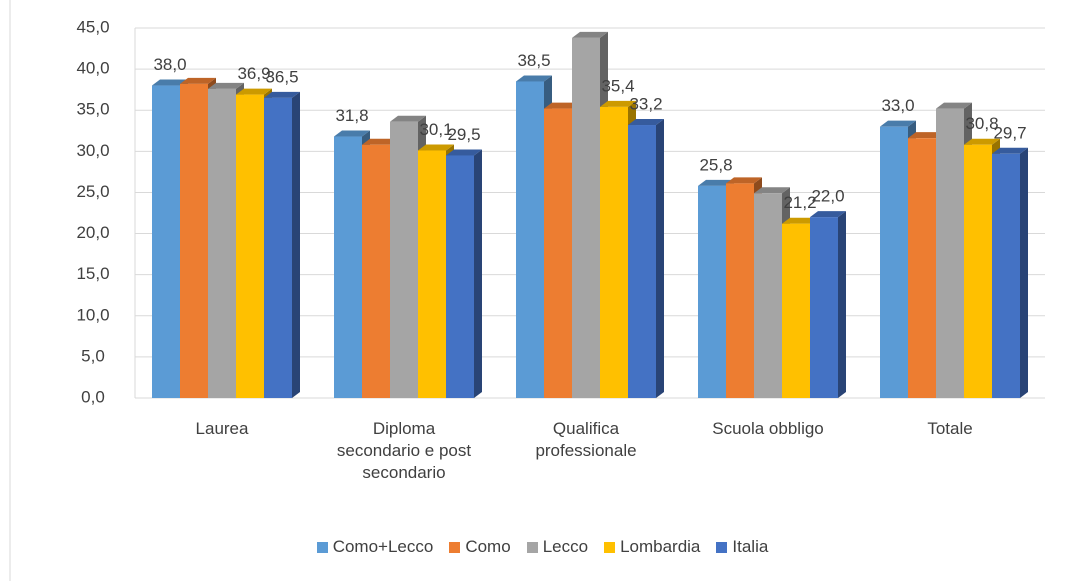 This screenshot has width=1085, height=581. Describe the element at coordinates (768, 428) in the screenshot. I see `x-tick-label: Scuola obbligo` at that location.